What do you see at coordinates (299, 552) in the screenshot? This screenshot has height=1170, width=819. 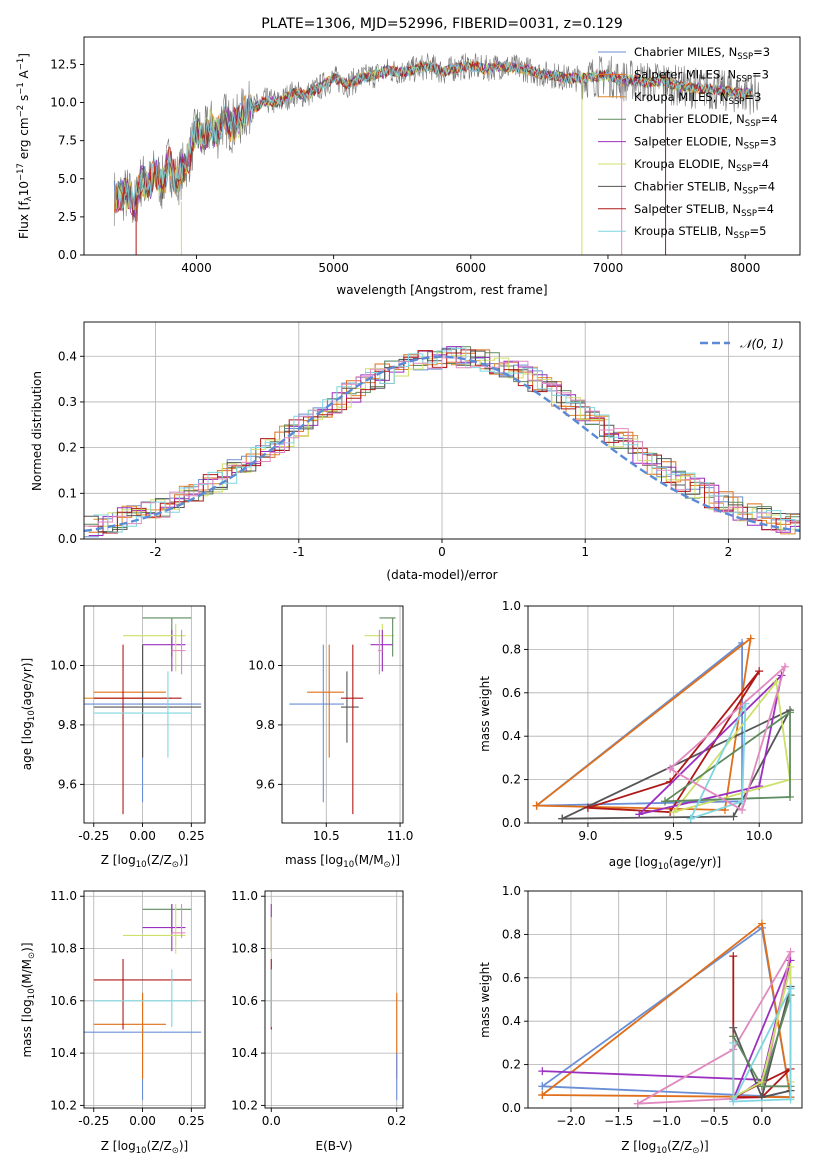 I see `x-tick-label: -1` at bounding box center [299, 552].